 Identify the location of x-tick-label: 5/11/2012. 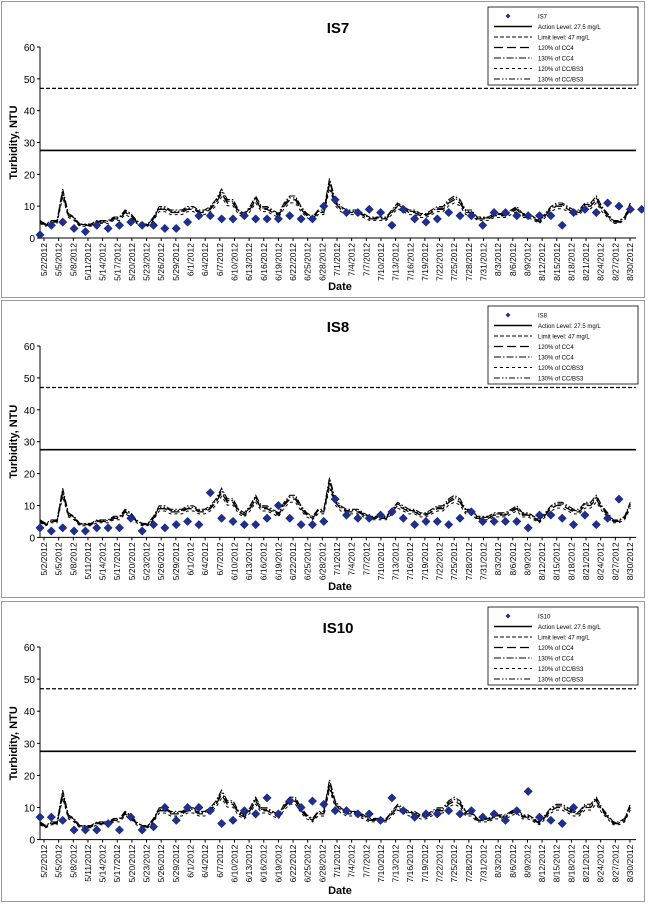
(88, 261).